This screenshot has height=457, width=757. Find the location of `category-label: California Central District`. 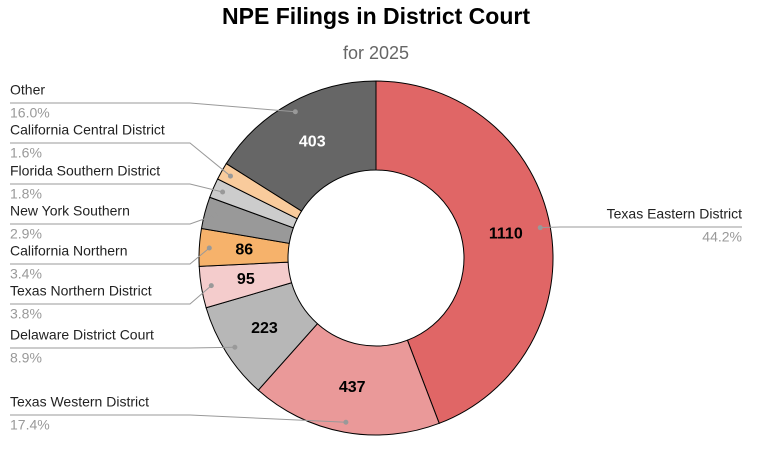

category-label: California Central District is located at coordinates (87, 130).